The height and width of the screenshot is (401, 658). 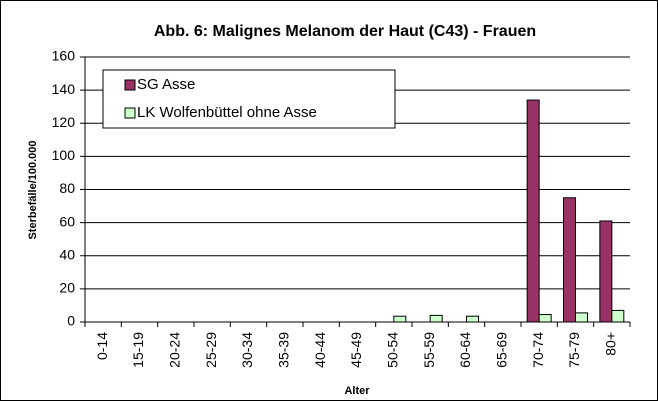 What do you see at coordinates (67, 221) in the screenshot?
I see `y-tick-label: 60` at bounding box center [67, 221].